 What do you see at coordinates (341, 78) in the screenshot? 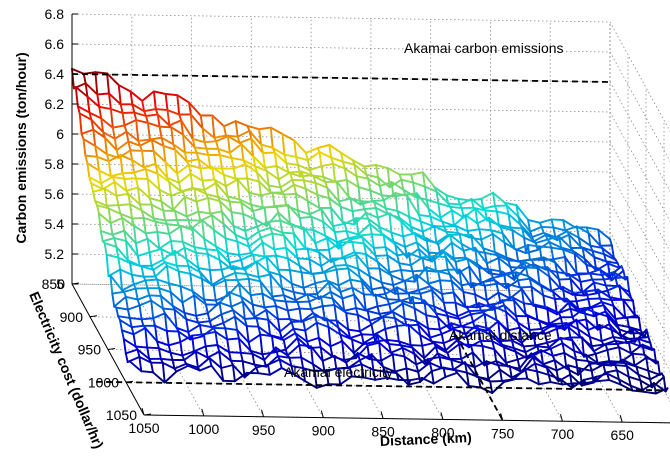
I see `carbon-reference-line` at bounding box center [341, 78].